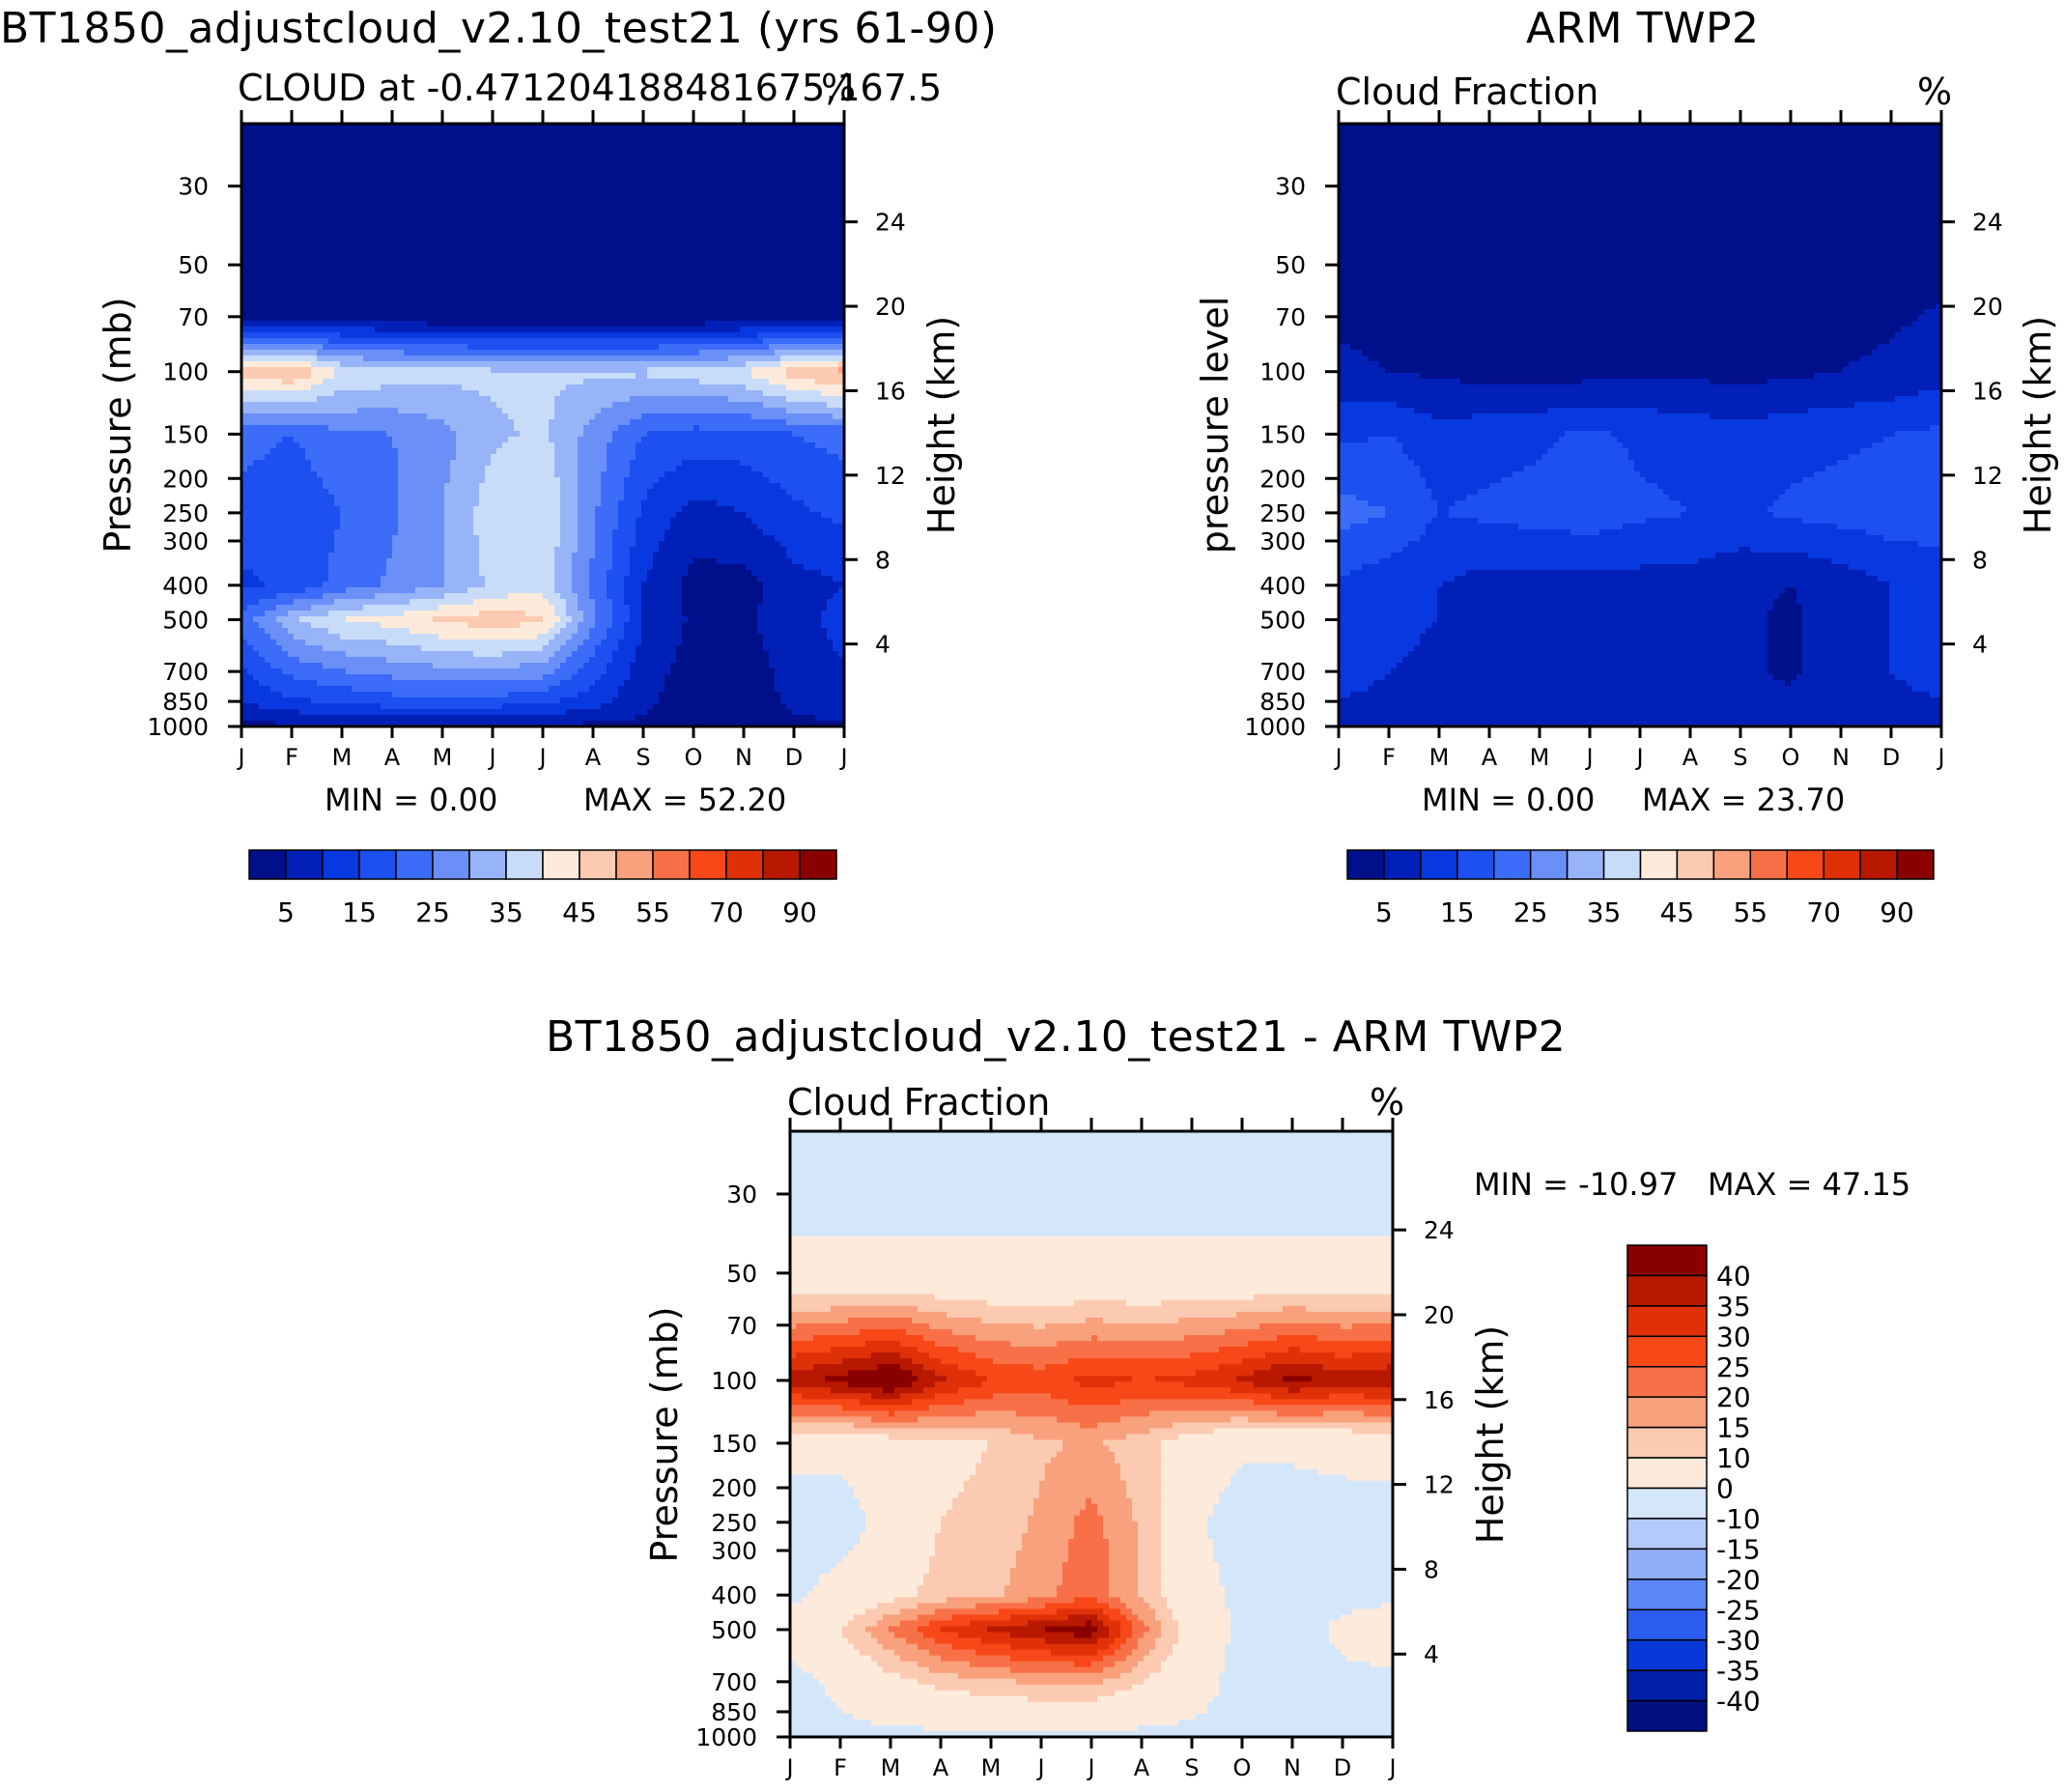  What do you see at coordinates (359, 912) in the screenshot?
I see `colorbar-label: 15` at bounding box center [359, 912].